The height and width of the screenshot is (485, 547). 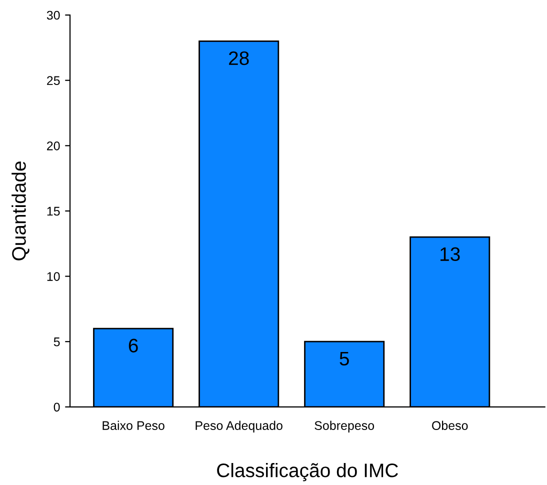 What do you see at coordinates (344, 359) in the screenshot?
I see `data-label: 5` at bounding box center [344, 359].